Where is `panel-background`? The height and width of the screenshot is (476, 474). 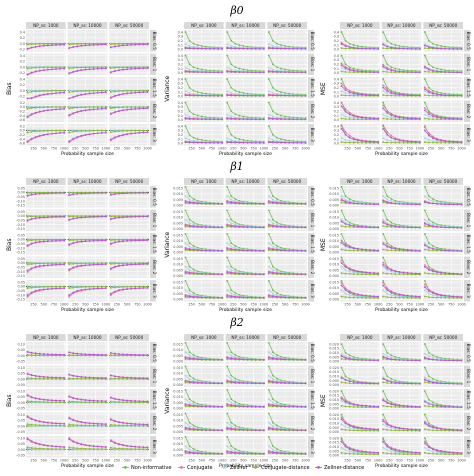
panel-background is located at coordinates (87, 41).